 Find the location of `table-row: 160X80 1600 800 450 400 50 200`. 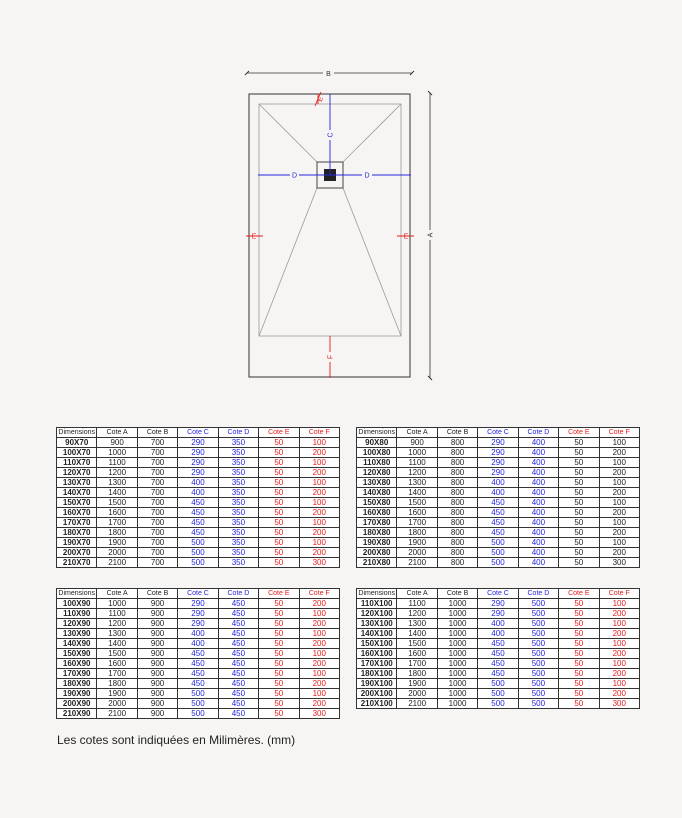

table-row: 160X80 1600 800 450 400 50 200 is located at coordinates (498, 512).